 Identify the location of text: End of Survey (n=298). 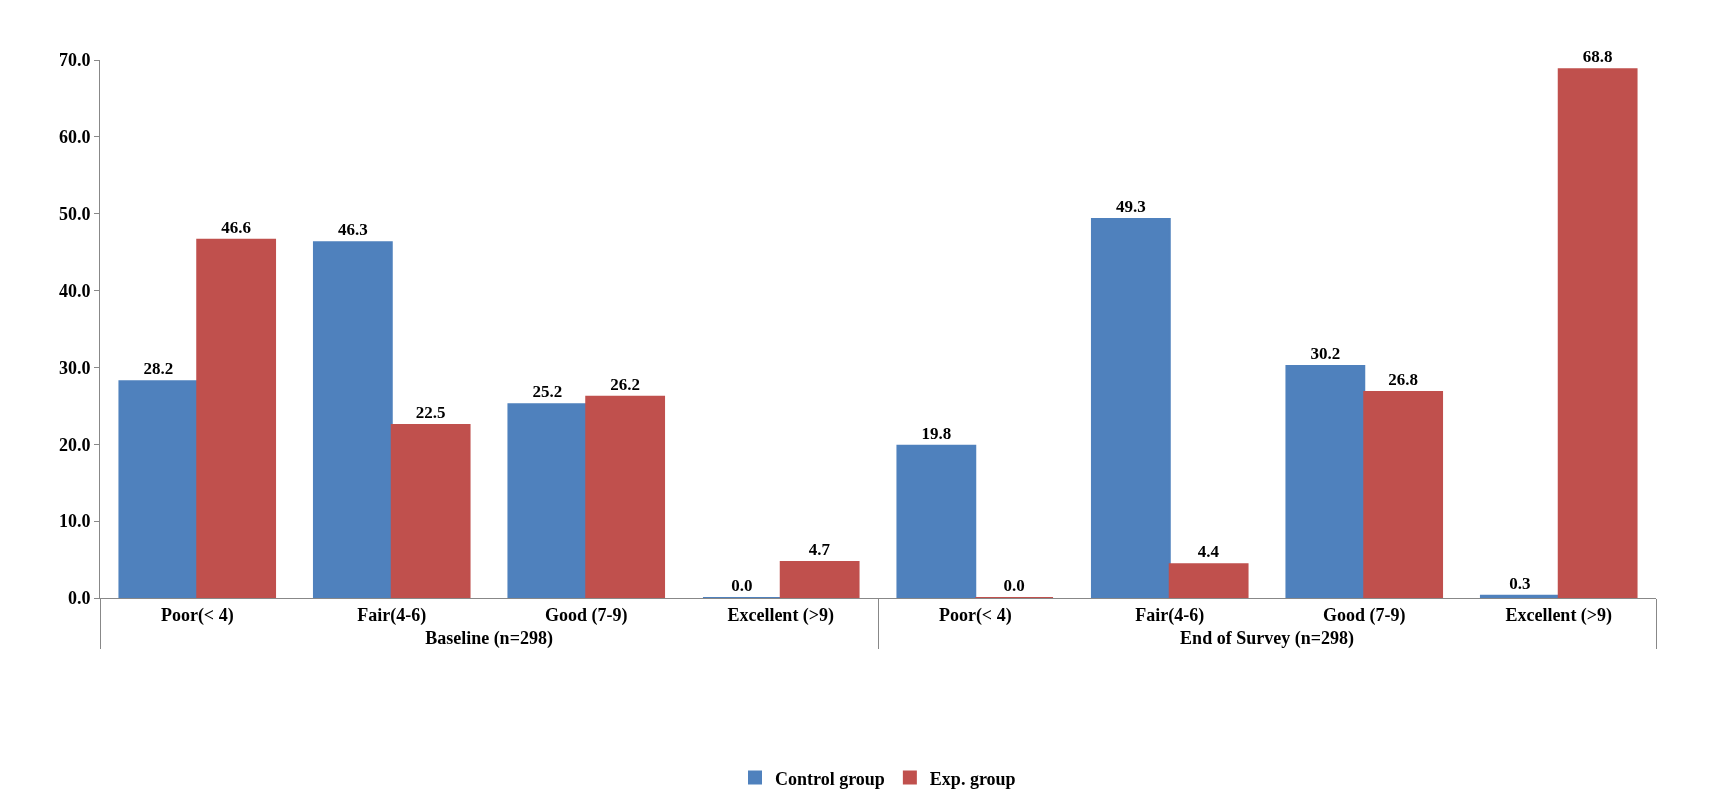
(1267, 638).